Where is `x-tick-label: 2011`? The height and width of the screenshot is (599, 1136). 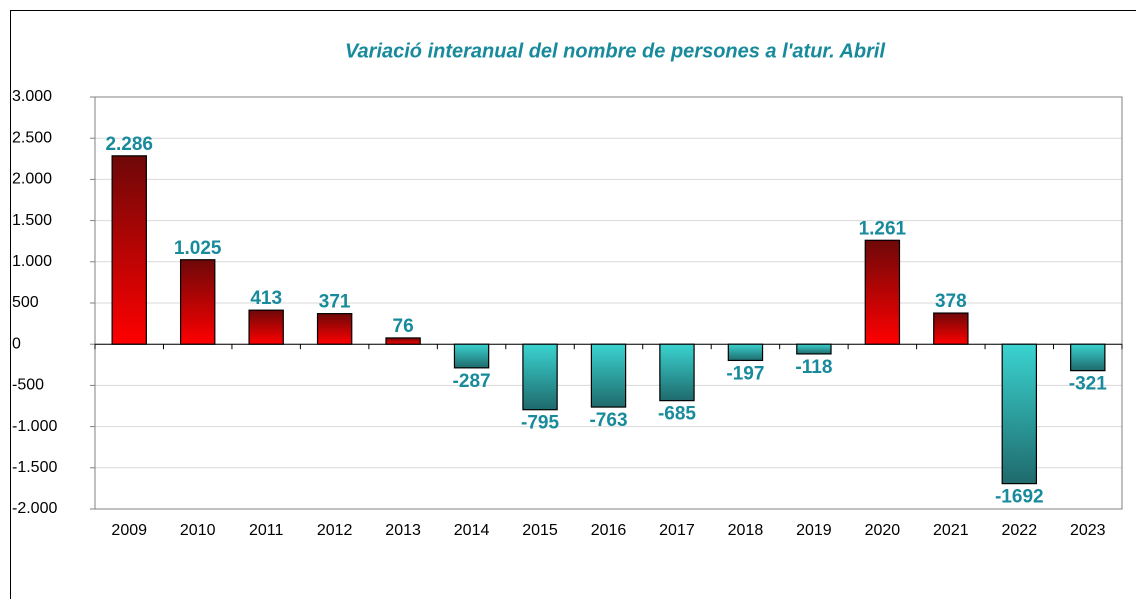 x-tick-label: 2011 is located at coordinates (266, 530).